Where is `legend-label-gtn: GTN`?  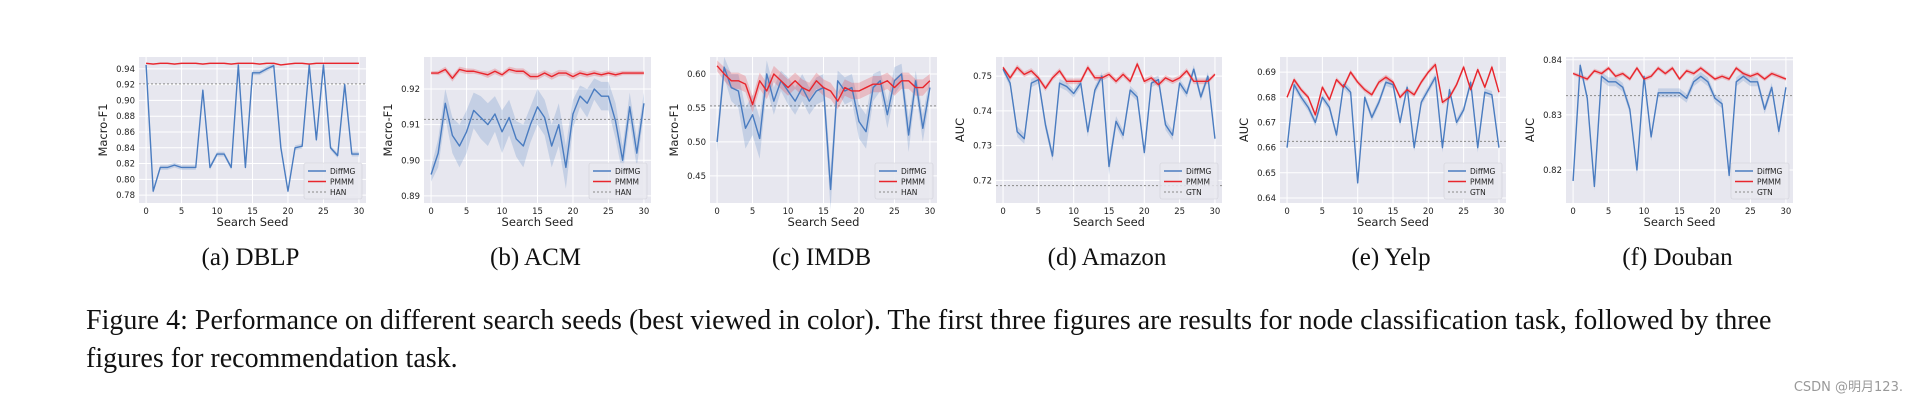
legend-label-gtn: GTN is located at coordinates (1478, 192).